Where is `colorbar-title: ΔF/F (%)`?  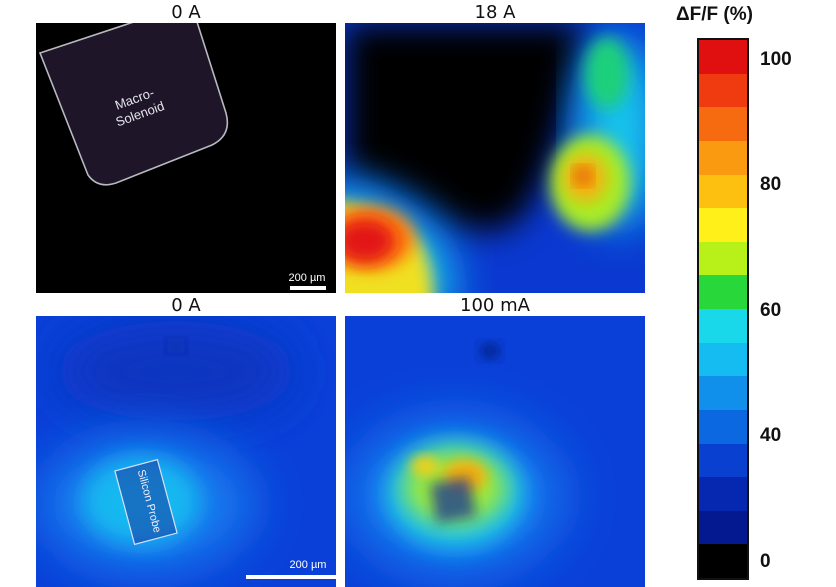 colorbar-title: ΔF/F (%) is located at coordinates (714, 14).